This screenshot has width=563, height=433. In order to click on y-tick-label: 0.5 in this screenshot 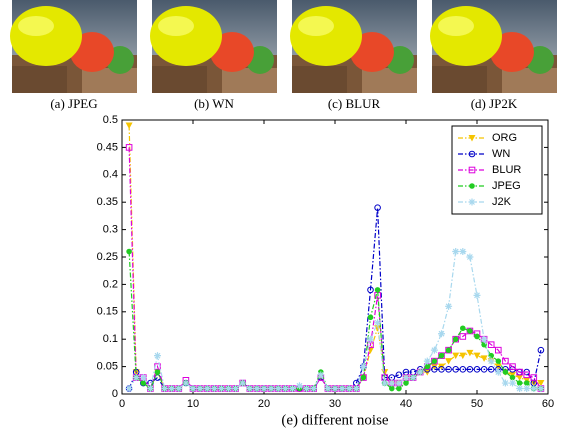, I will do `click(110, 120)`.